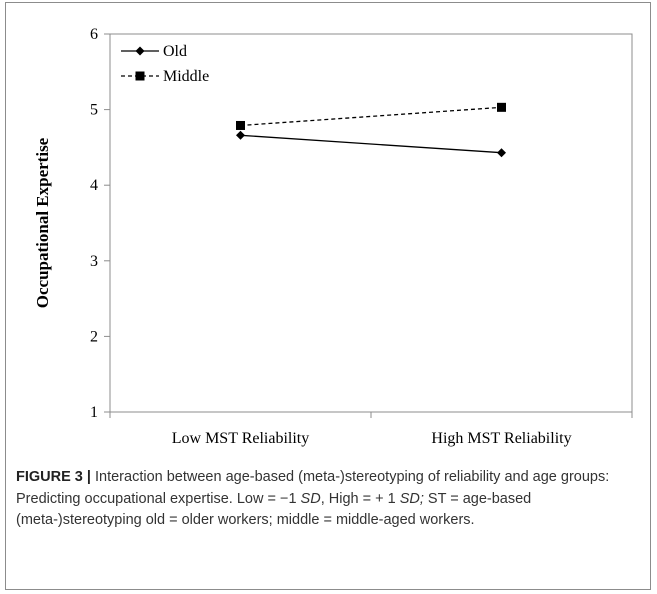 The image size is (657, 594). What do you see at coordinates (175, 51) in the screenshot?
I see `legend-label-old: Old` at bounding box center [175, 51].